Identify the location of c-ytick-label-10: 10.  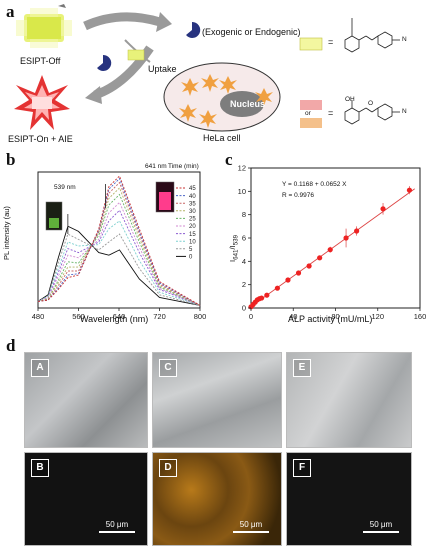
(242, 191).